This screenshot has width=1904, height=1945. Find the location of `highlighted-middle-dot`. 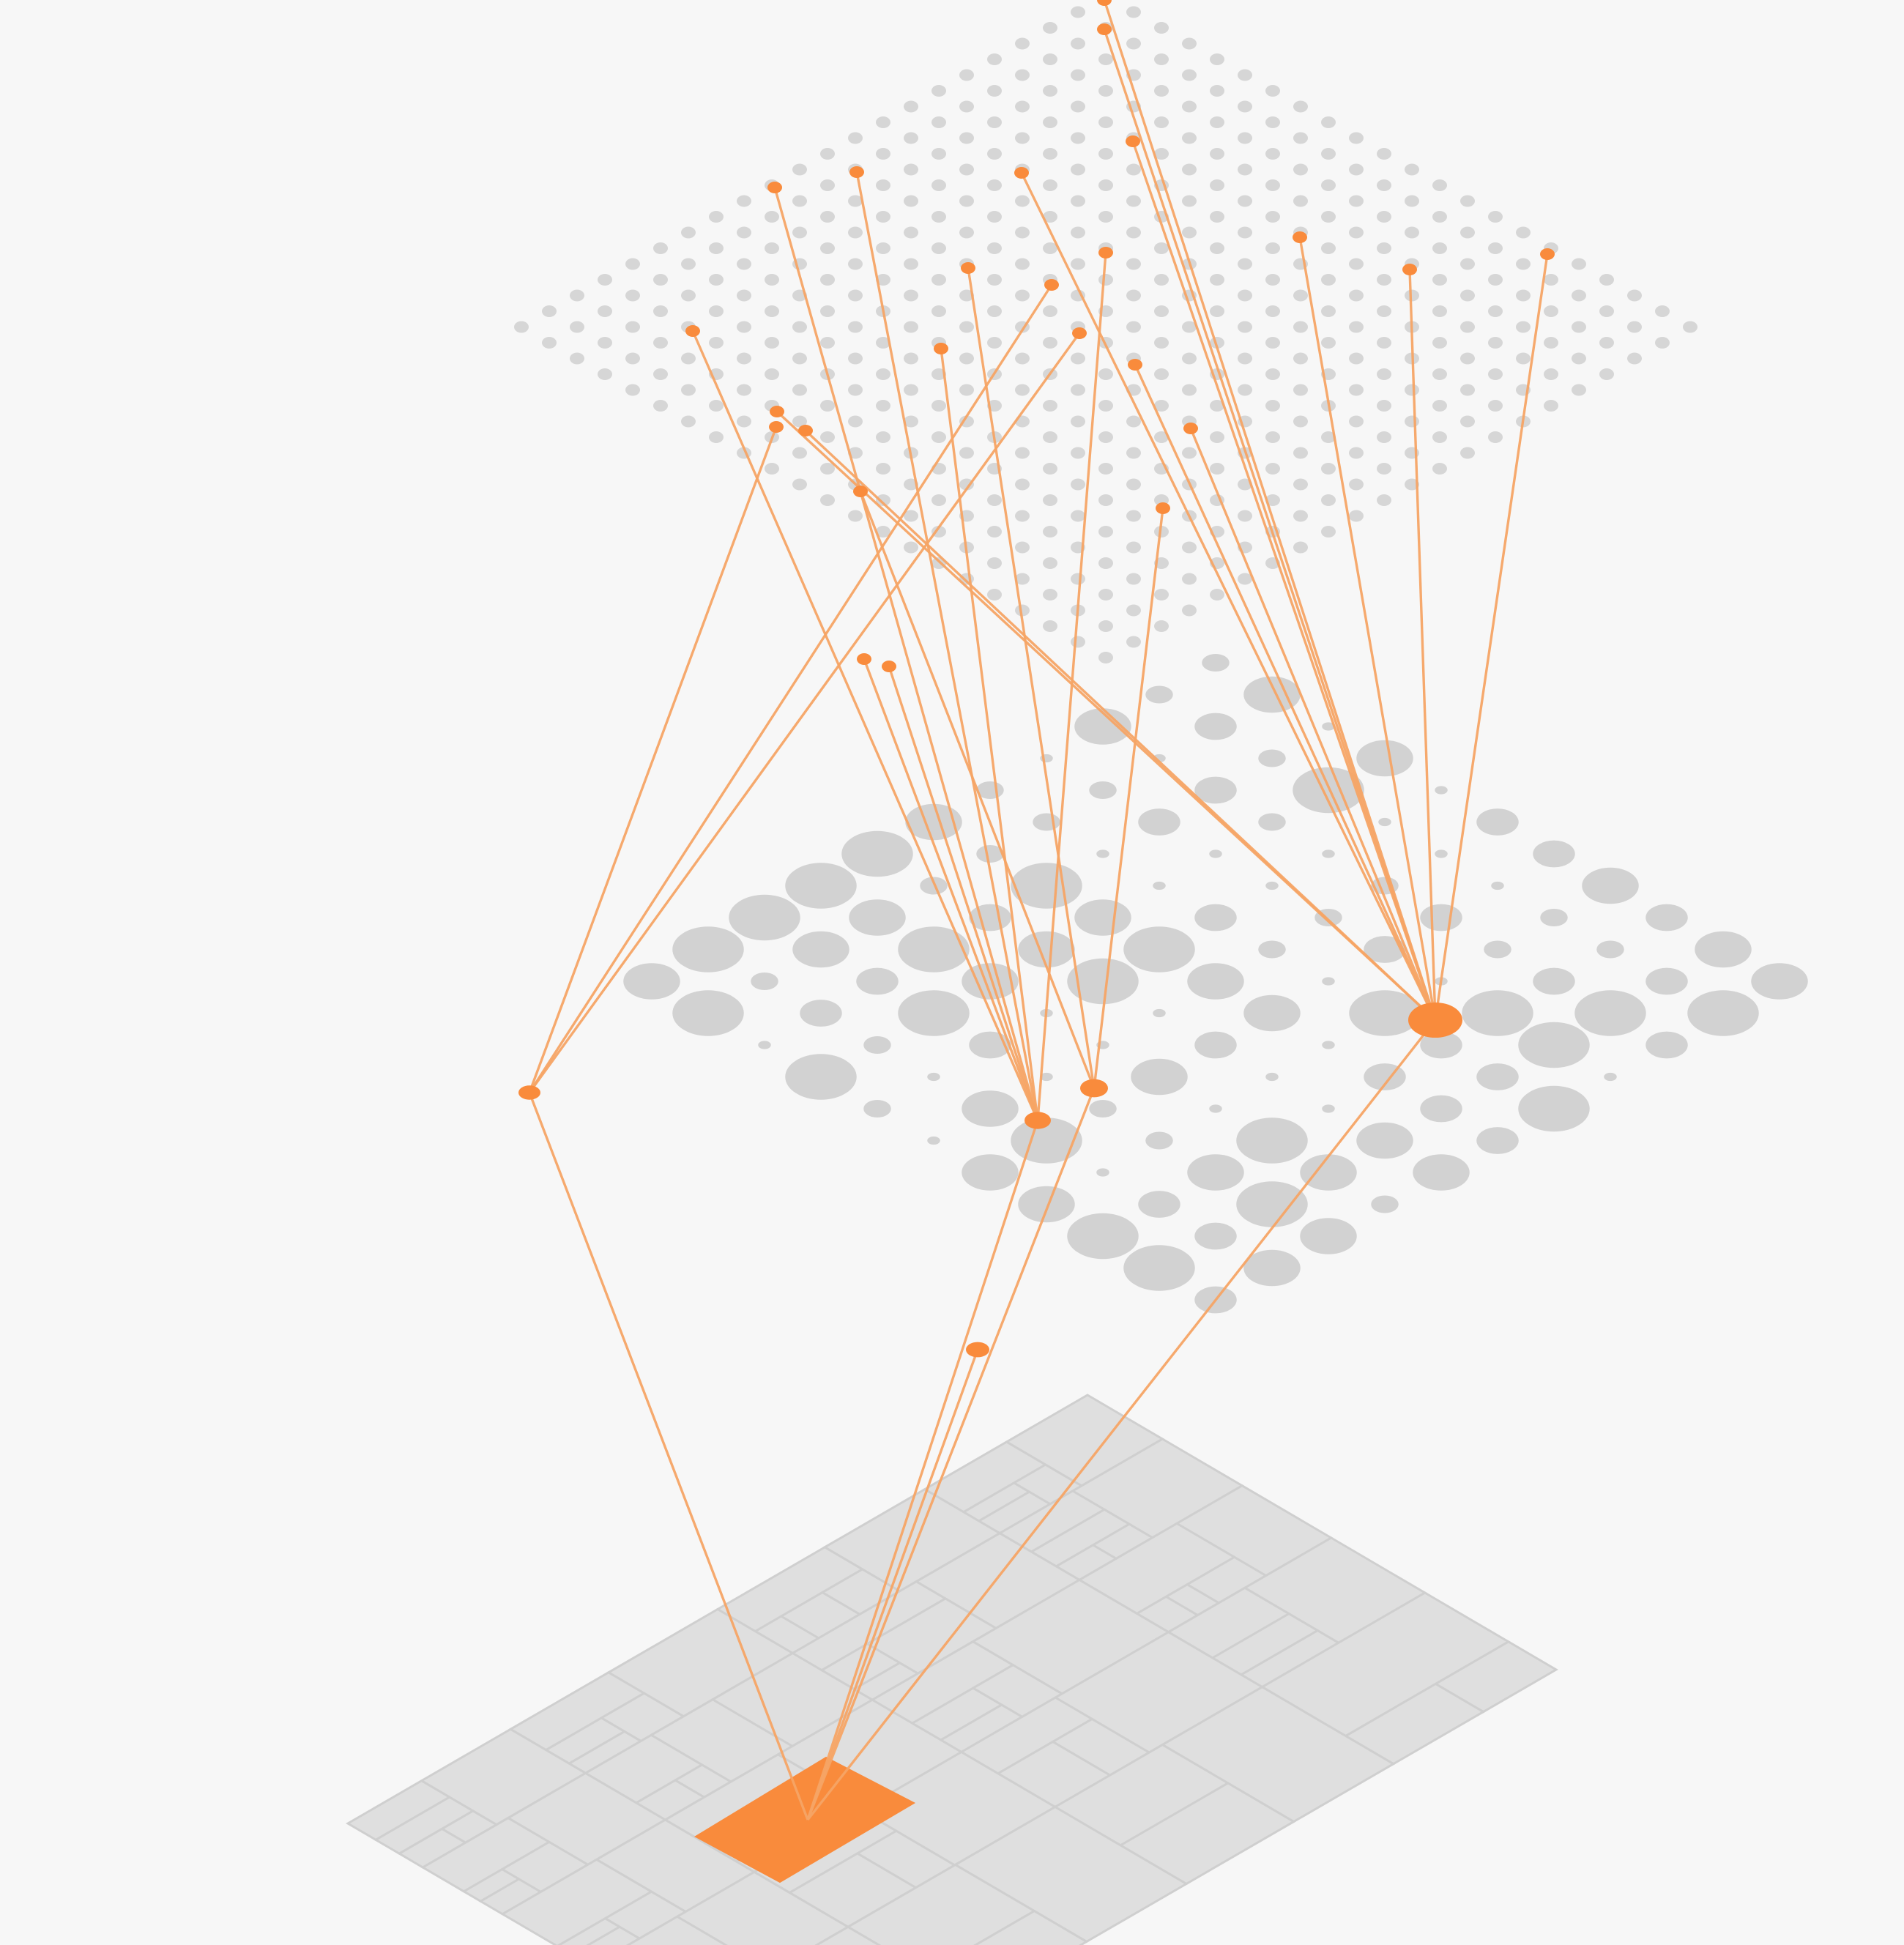

highlighted-middle-dot is located at coordinates (529, 1092).